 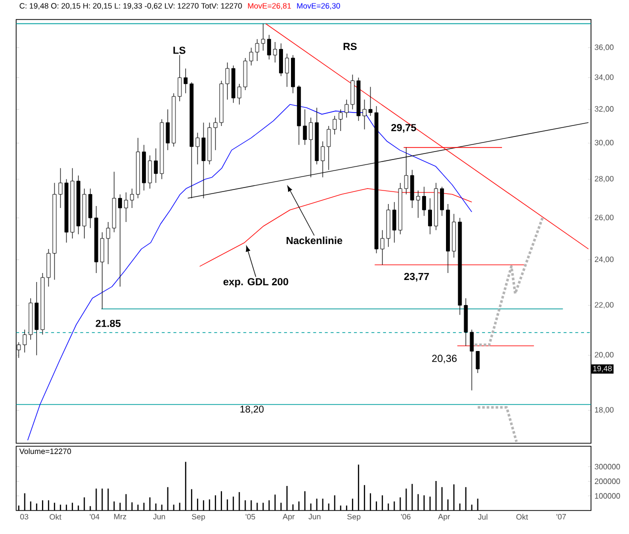 I want to click on annotation: RS, so click(x=350, y=46).